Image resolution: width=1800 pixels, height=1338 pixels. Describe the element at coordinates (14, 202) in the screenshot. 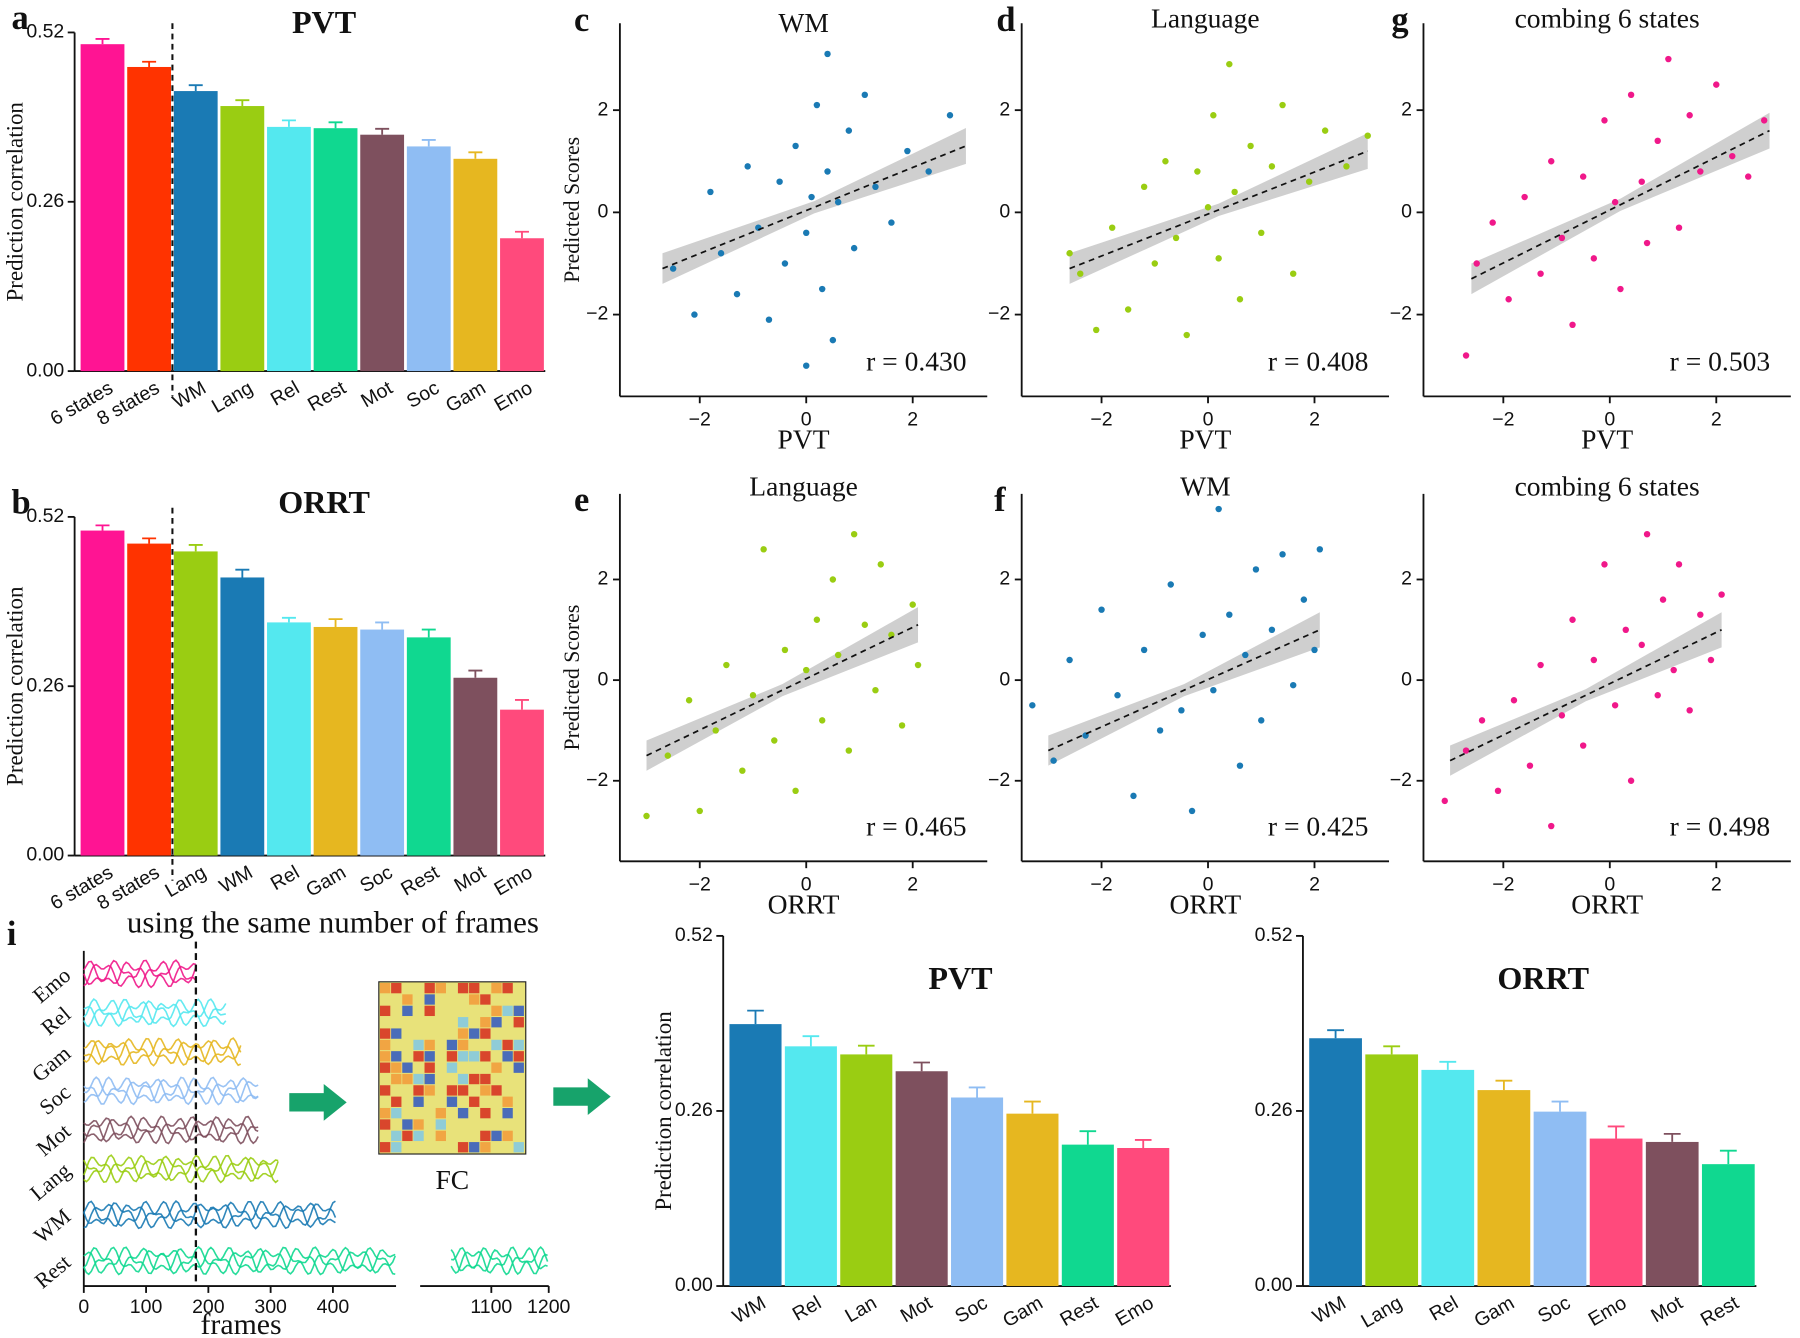

I see `y-axis-label: Prediction correlation` at that location.